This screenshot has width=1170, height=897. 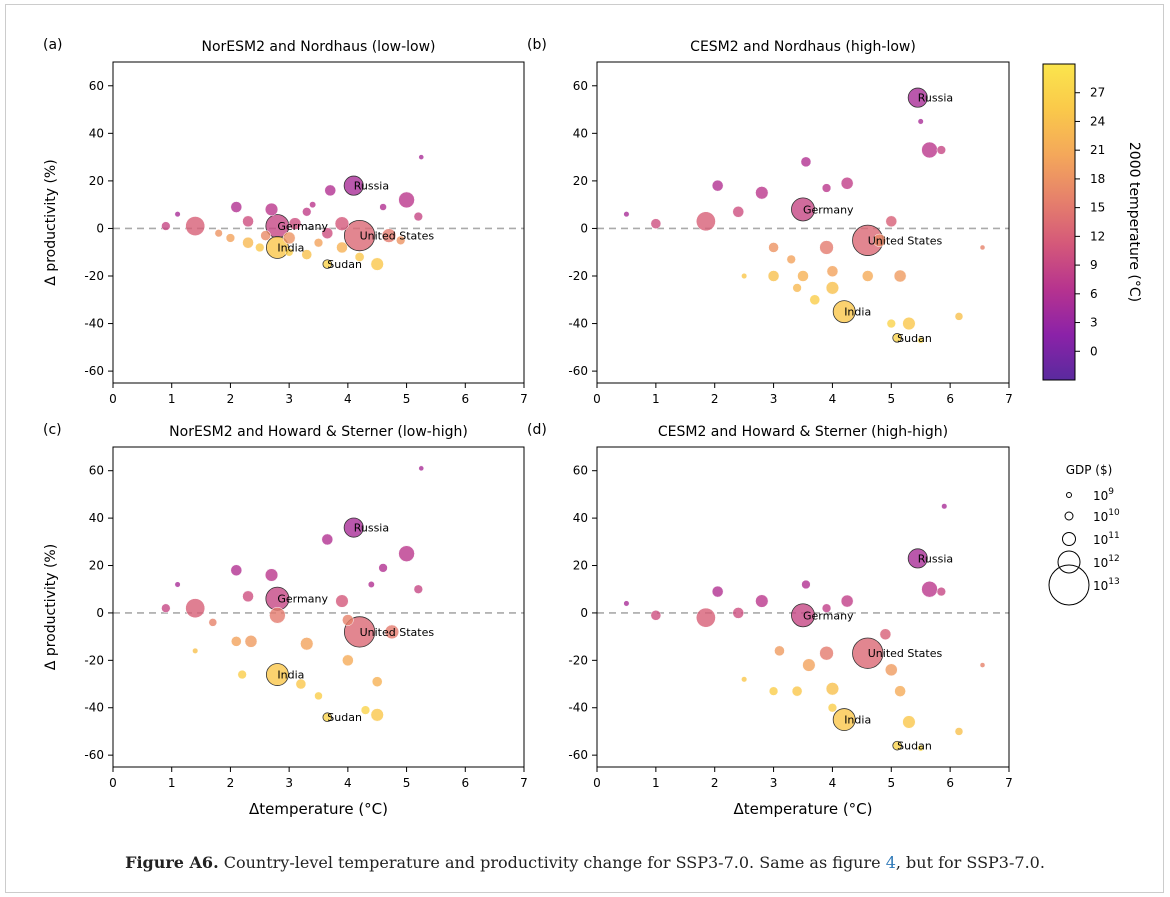 I want to click on panel-letter: (b), so click(x=537, y=45).